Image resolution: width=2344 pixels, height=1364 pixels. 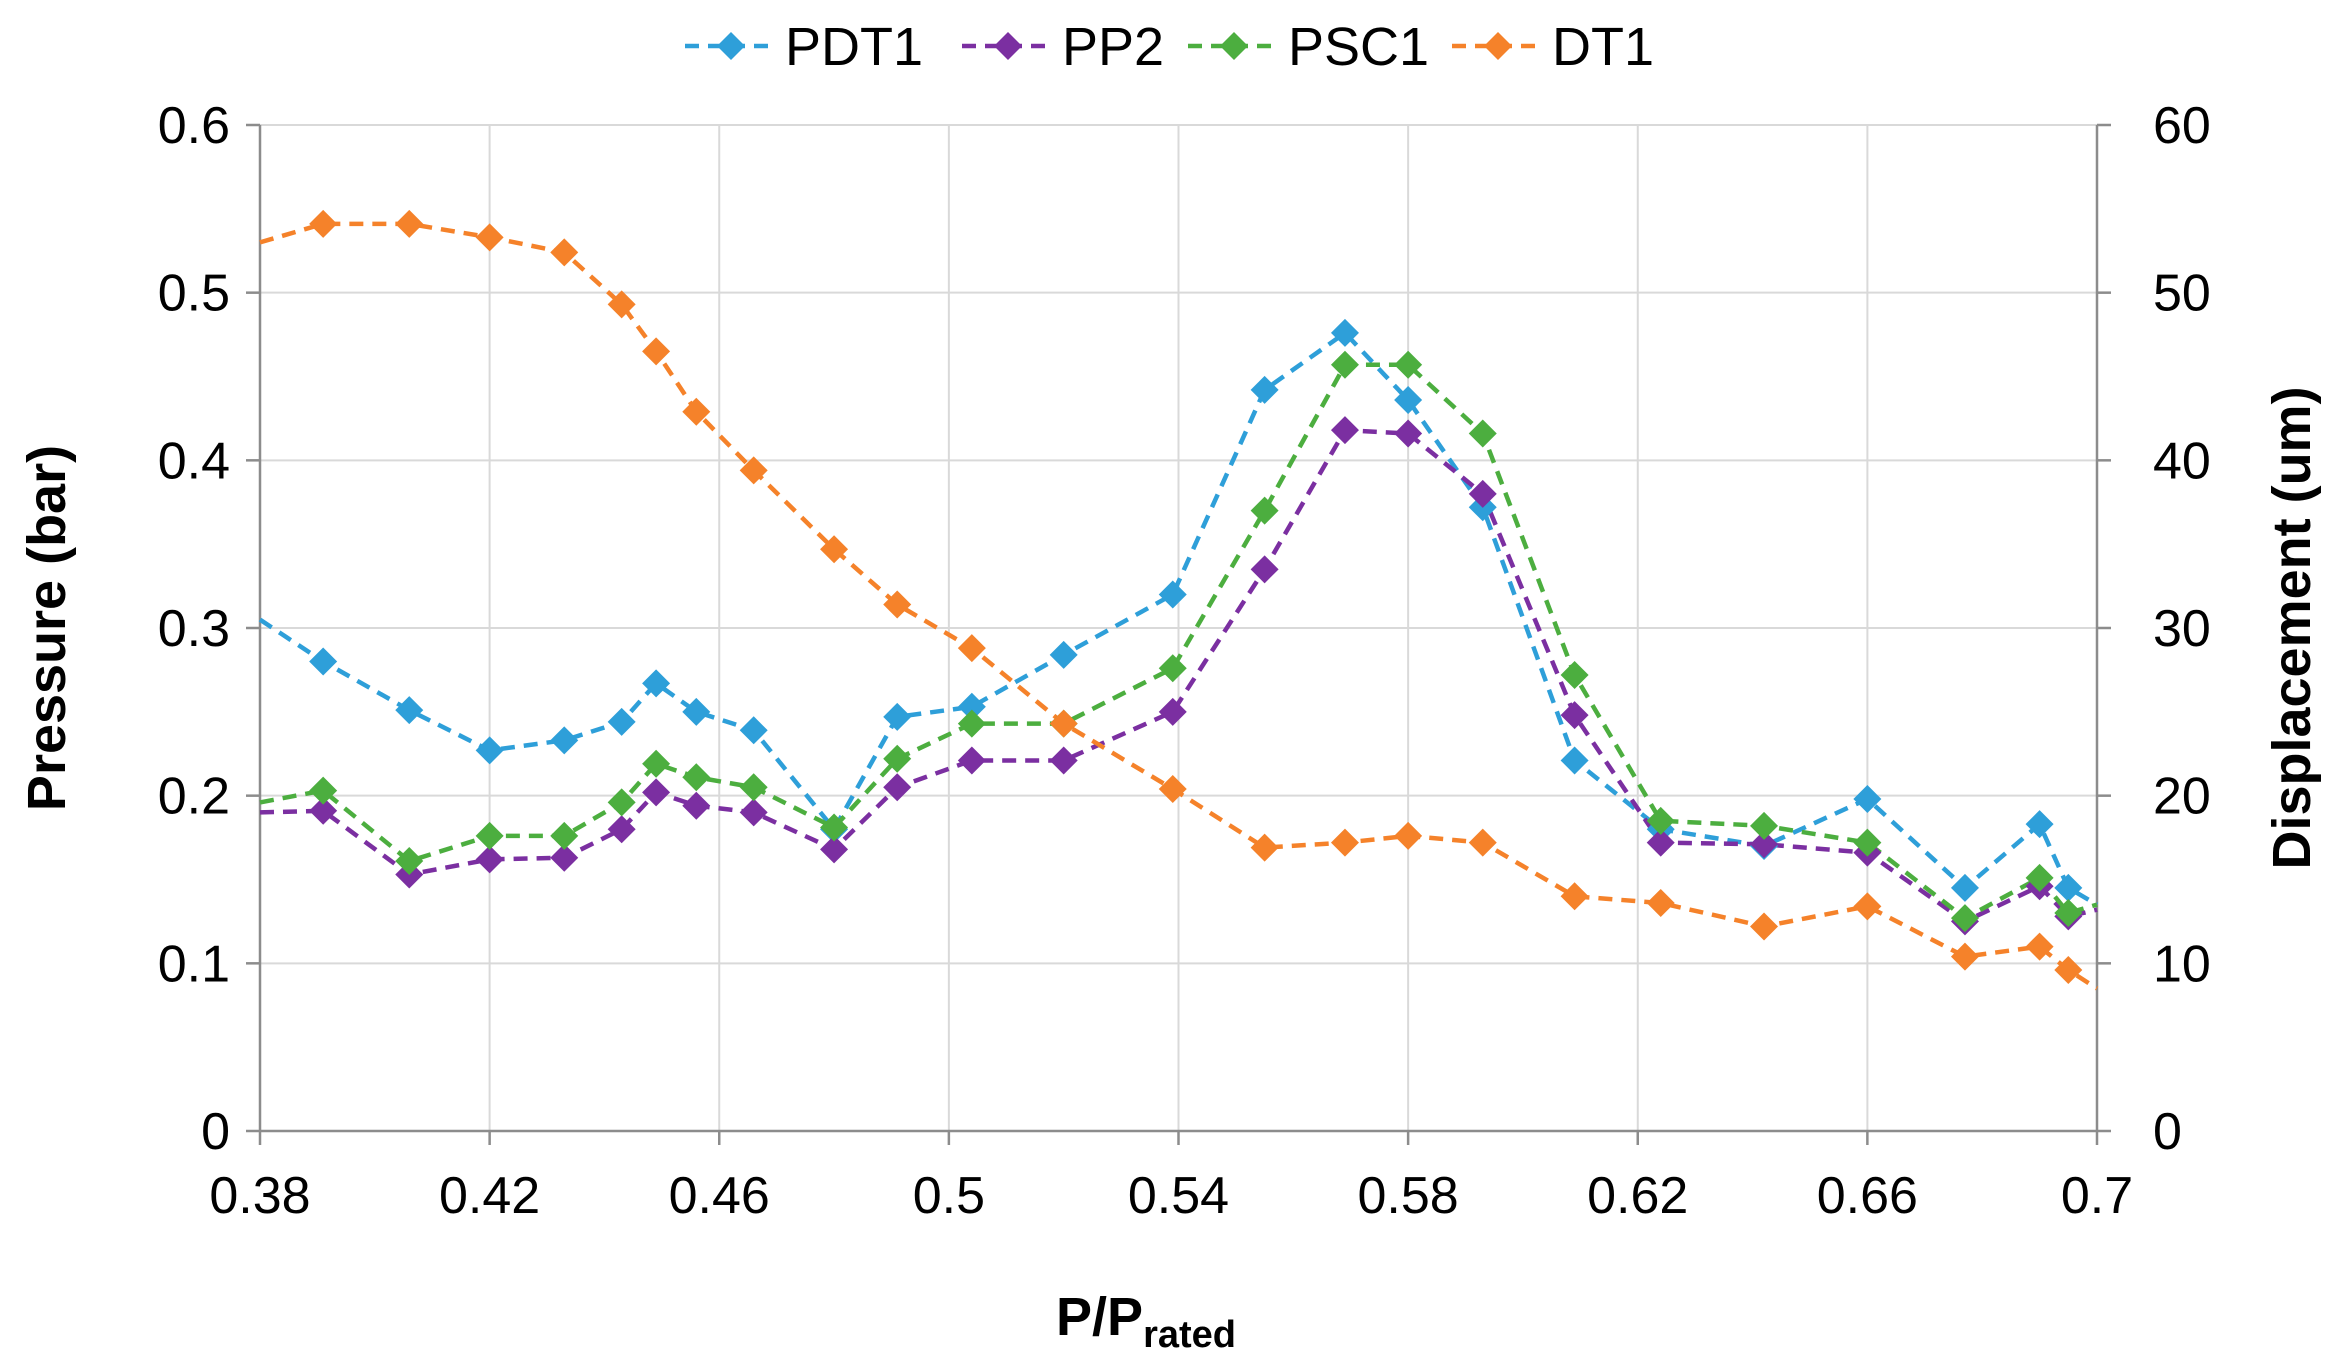 I want to click on x-tick-label: 0.54, so click(x=1178, y=1196).